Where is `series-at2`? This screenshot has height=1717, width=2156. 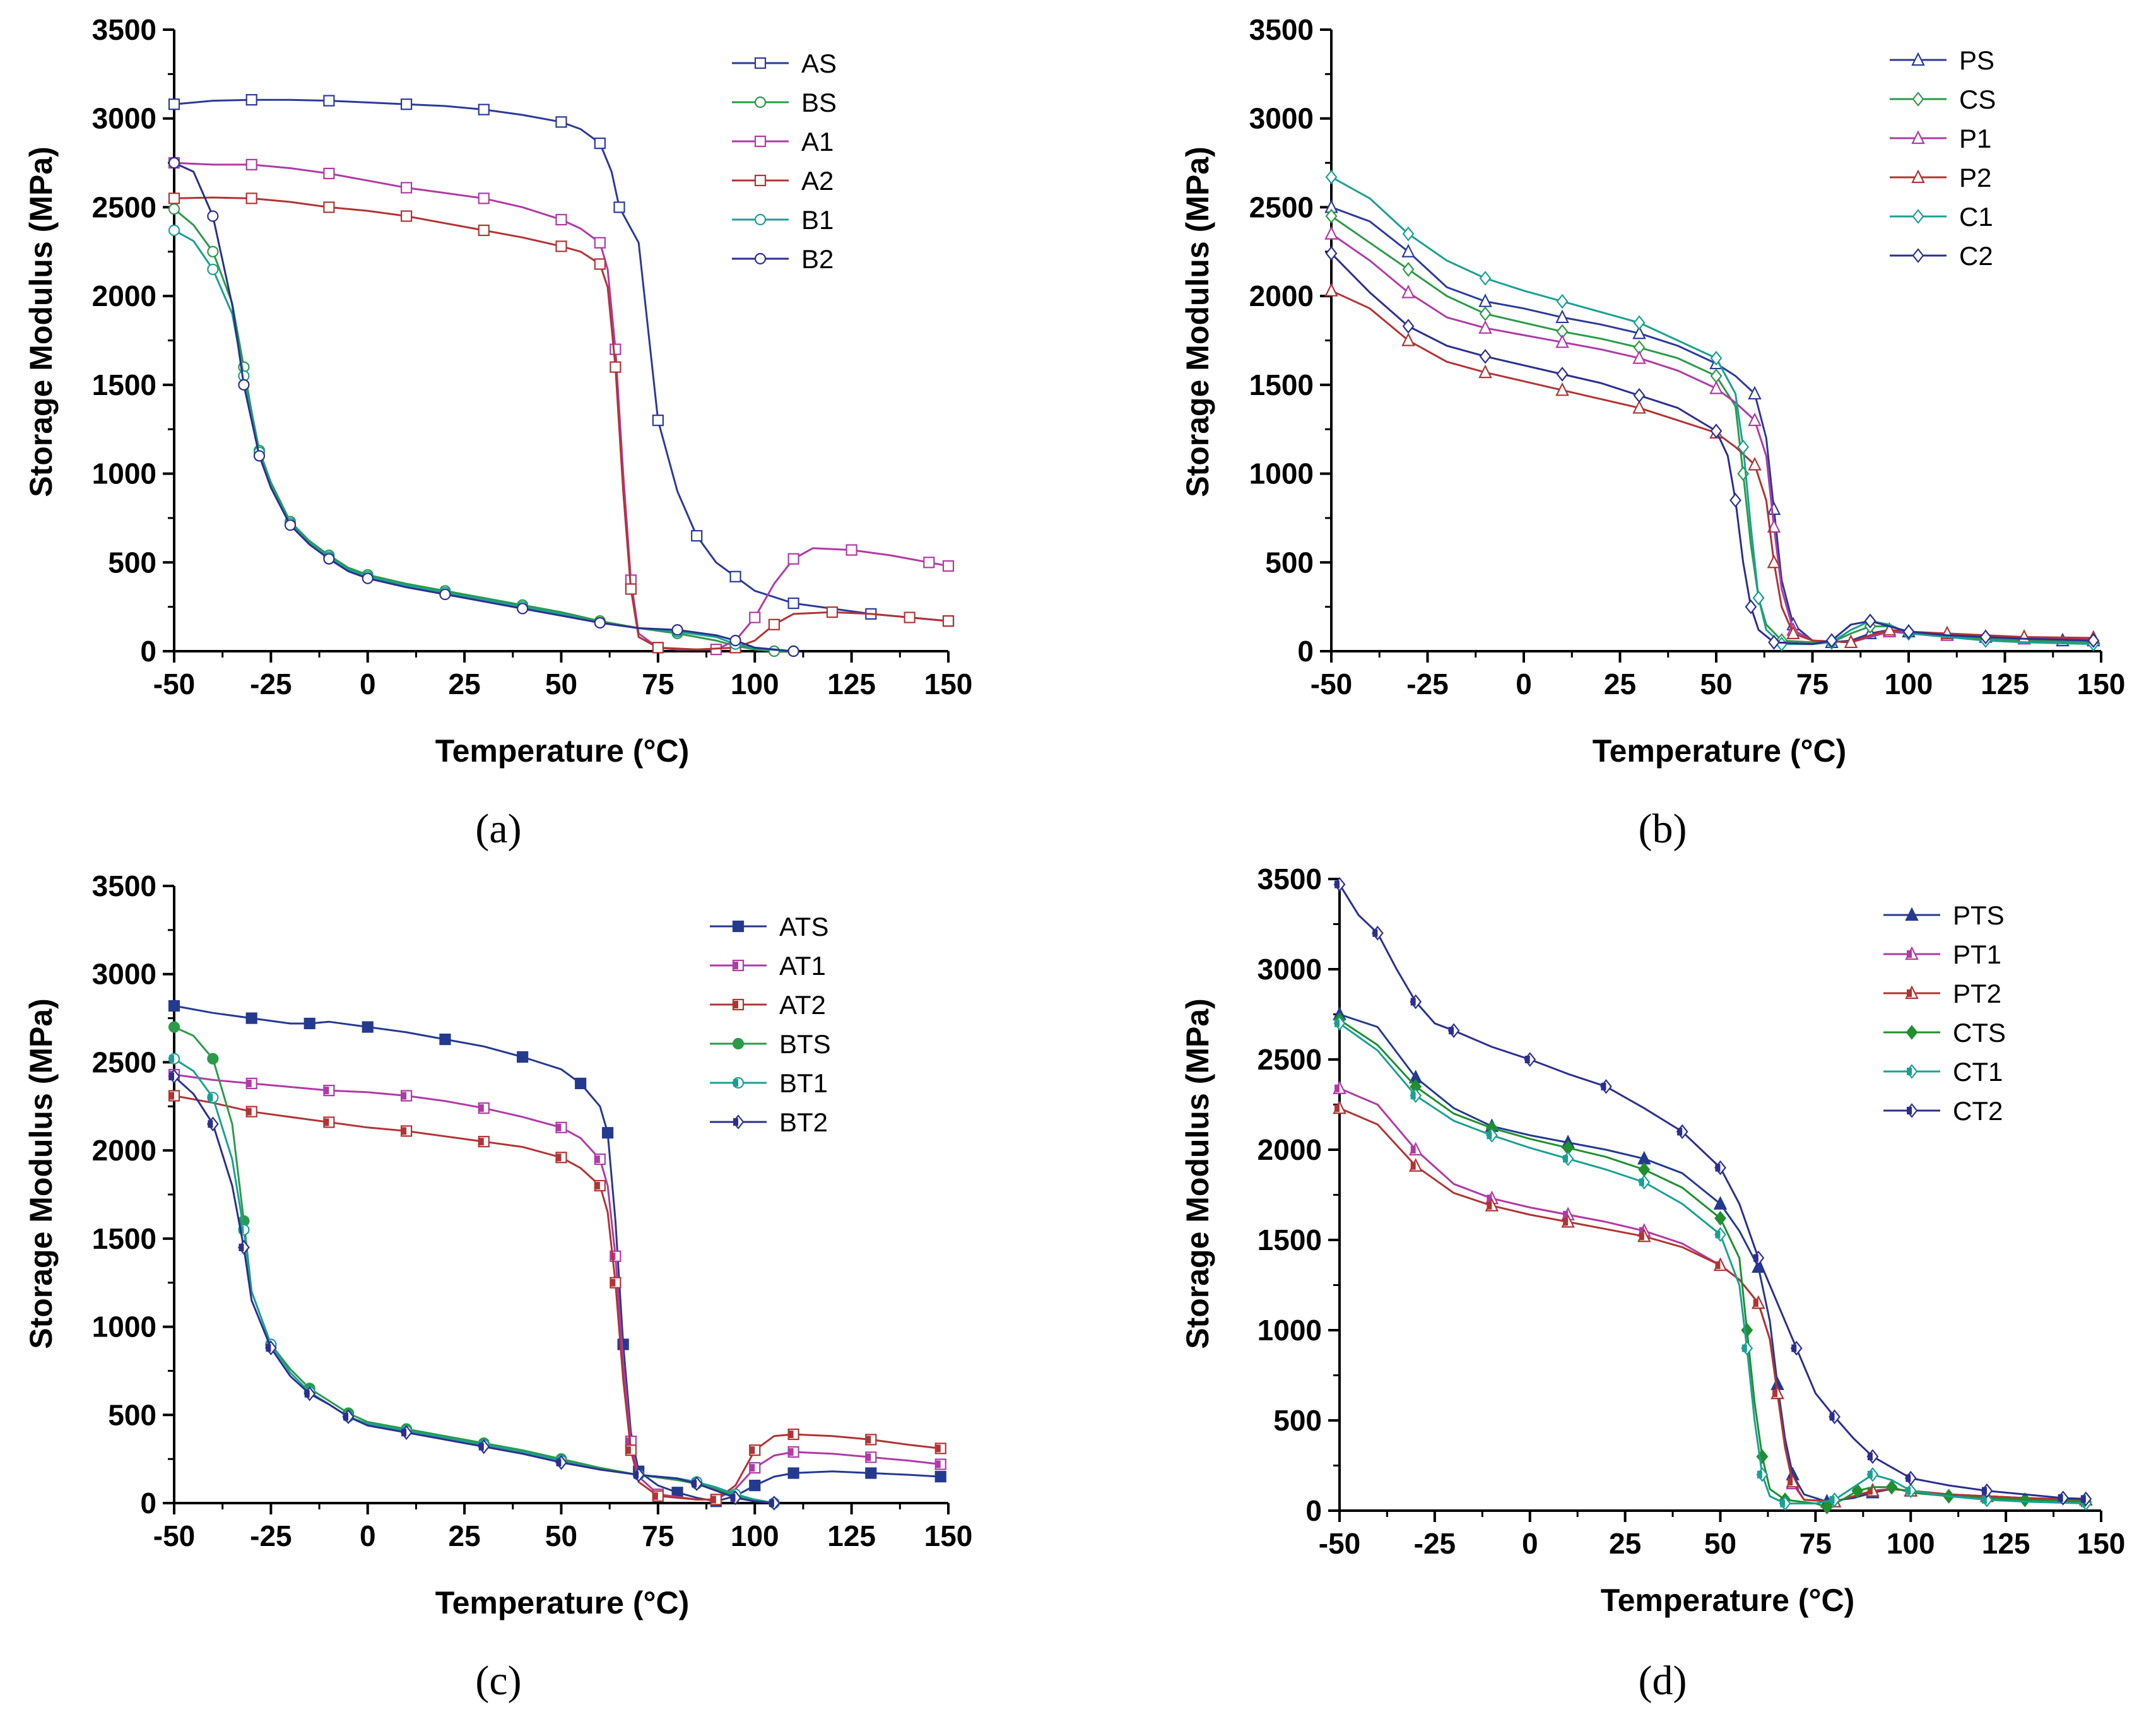
series-at2 is located at coordinates (557, 1298).